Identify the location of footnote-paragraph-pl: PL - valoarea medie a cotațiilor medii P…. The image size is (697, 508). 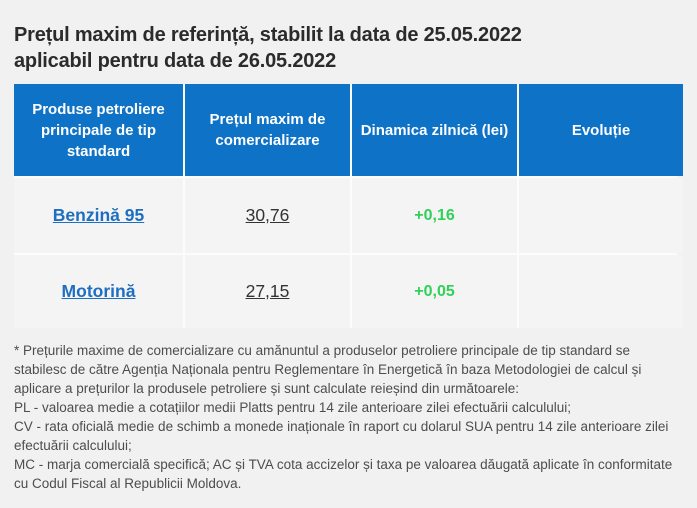
(293, 407).